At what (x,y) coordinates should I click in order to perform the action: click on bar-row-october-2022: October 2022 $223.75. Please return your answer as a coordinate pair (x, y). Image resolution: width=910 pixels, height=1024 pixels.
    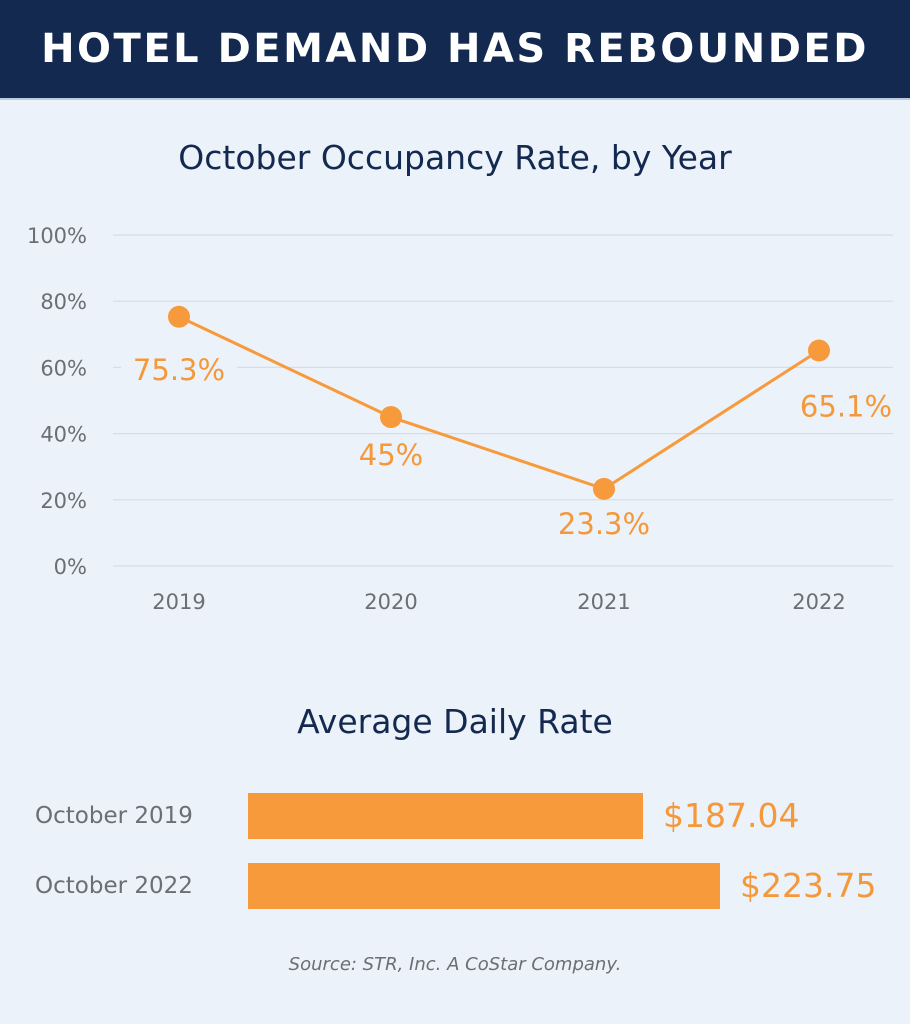
    Looking at the image, I should click on (455, 886).